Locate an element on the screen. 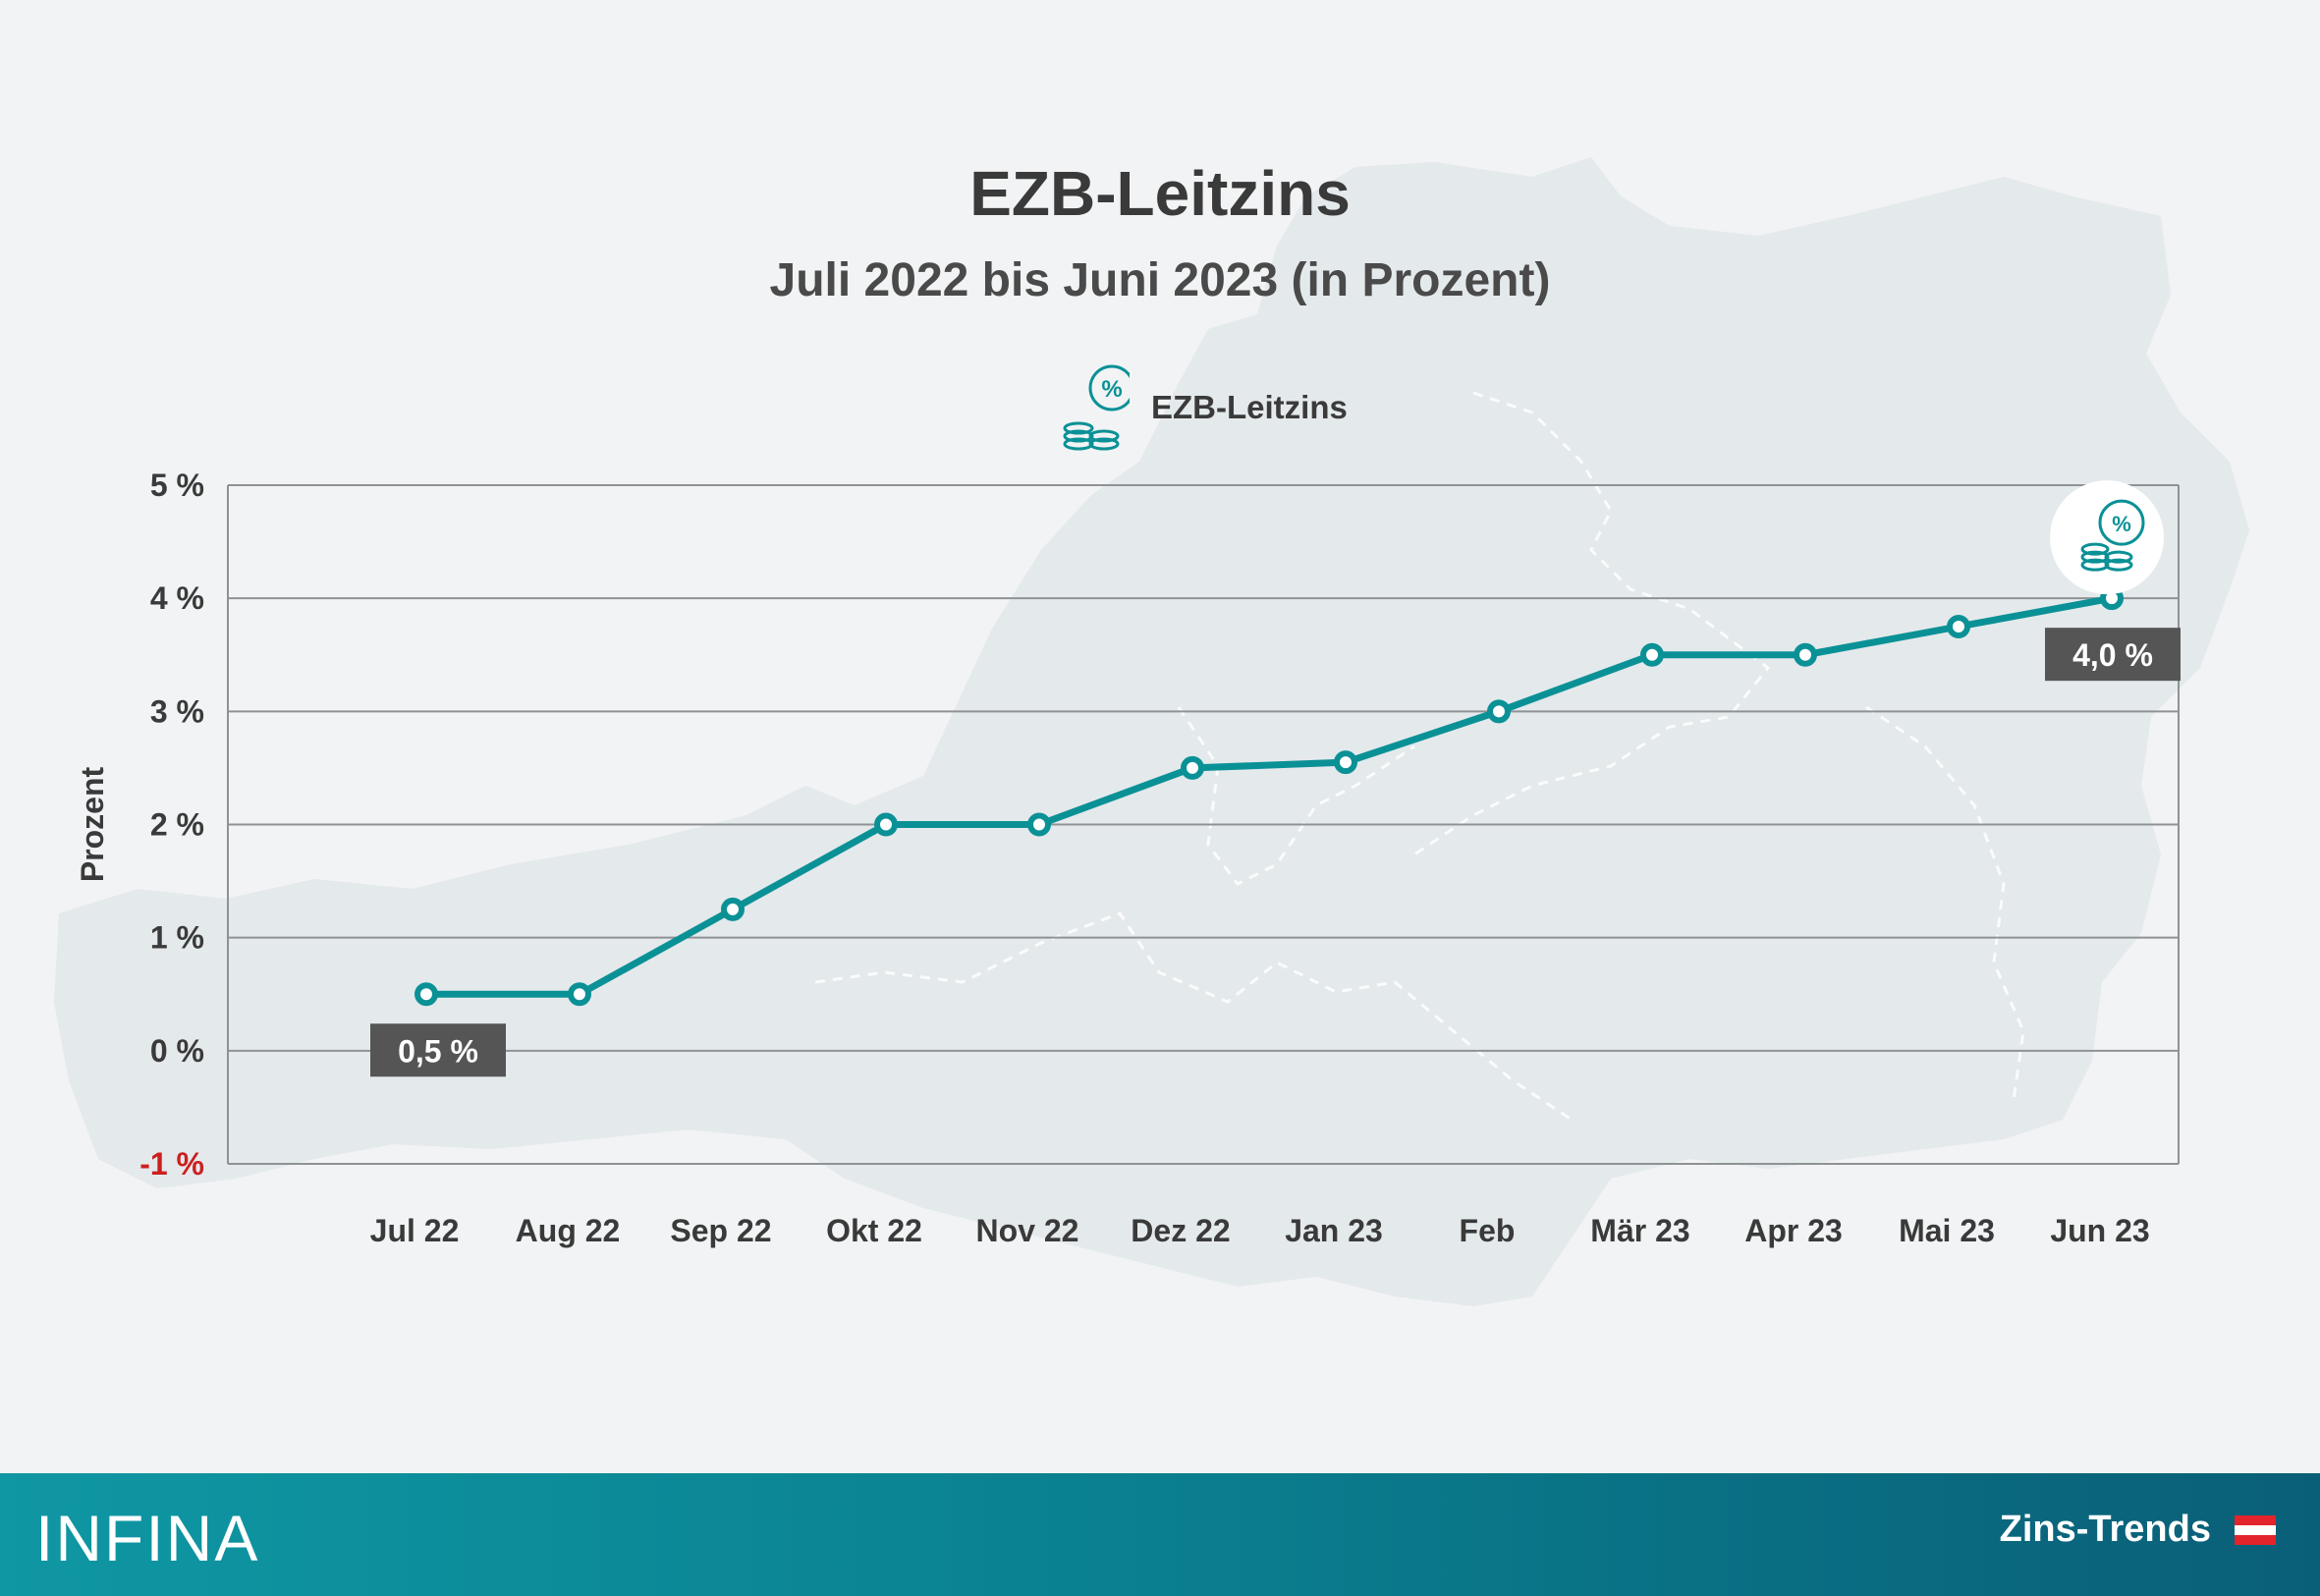 The width and height of the screenshot is (2320, 1596). footer-section: Zins-Trends is located at coordinates (2138, 1530).